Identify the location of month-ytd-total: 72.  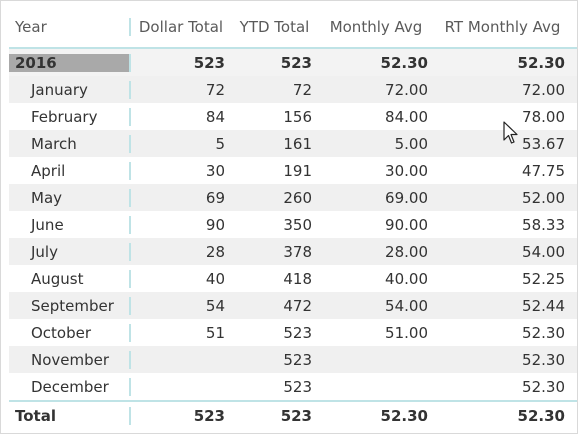
(302, 89).